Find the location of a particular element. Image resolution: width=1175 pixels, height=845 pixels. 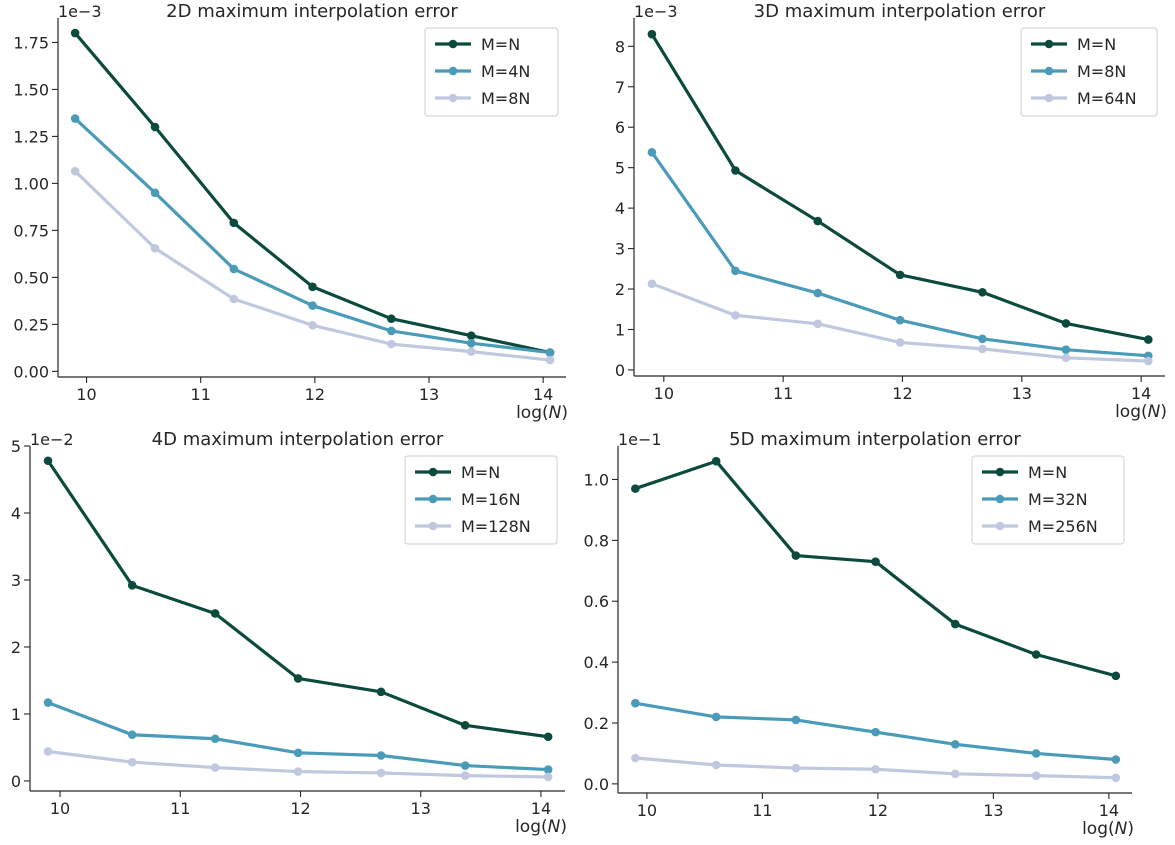

legend-label: M=256N is located at coordinates (1063, 526).